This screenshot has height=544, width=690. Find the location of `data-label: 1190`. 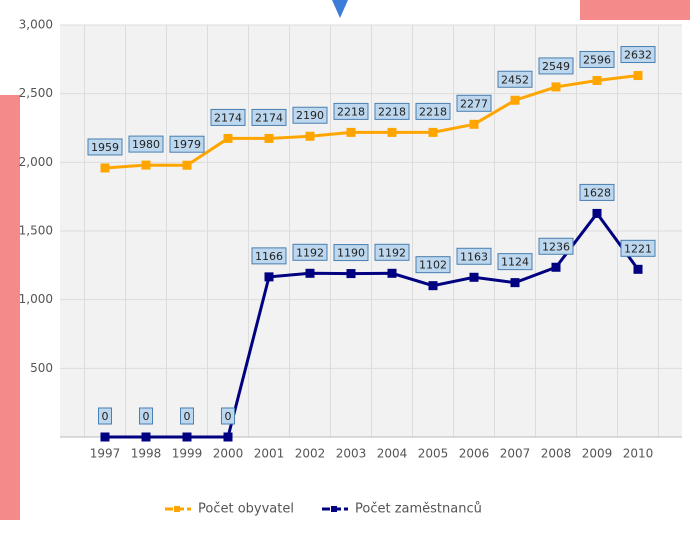

data-label: 1190 is located at coordinates (351, 253).